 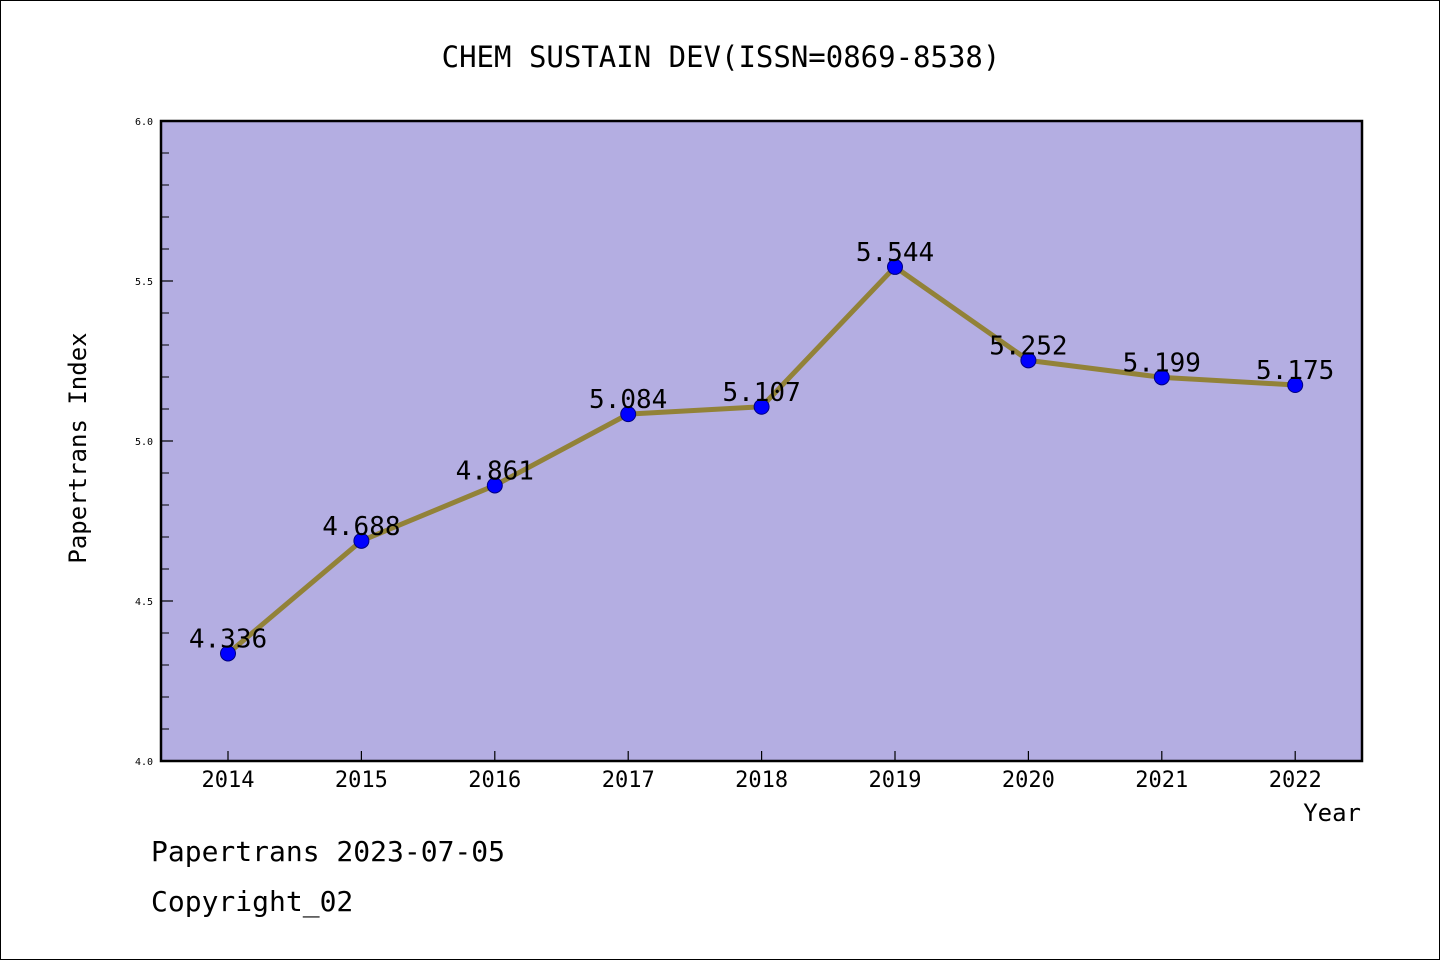 What do you see at coordinates (1028, 780) in the screenshot?
I see `x-tick-label: 2020` at bounding box center [1028, 780].